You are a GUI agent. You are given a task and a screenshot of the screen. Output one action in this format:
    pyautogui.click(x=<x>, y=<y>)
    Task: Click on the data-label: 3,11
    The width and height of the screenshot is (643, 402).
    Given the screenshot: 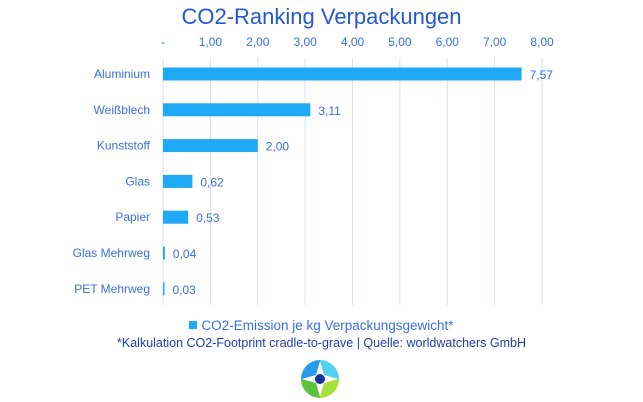 What is the action you would take?
    pyautogui.click(x=329, y=111)
    